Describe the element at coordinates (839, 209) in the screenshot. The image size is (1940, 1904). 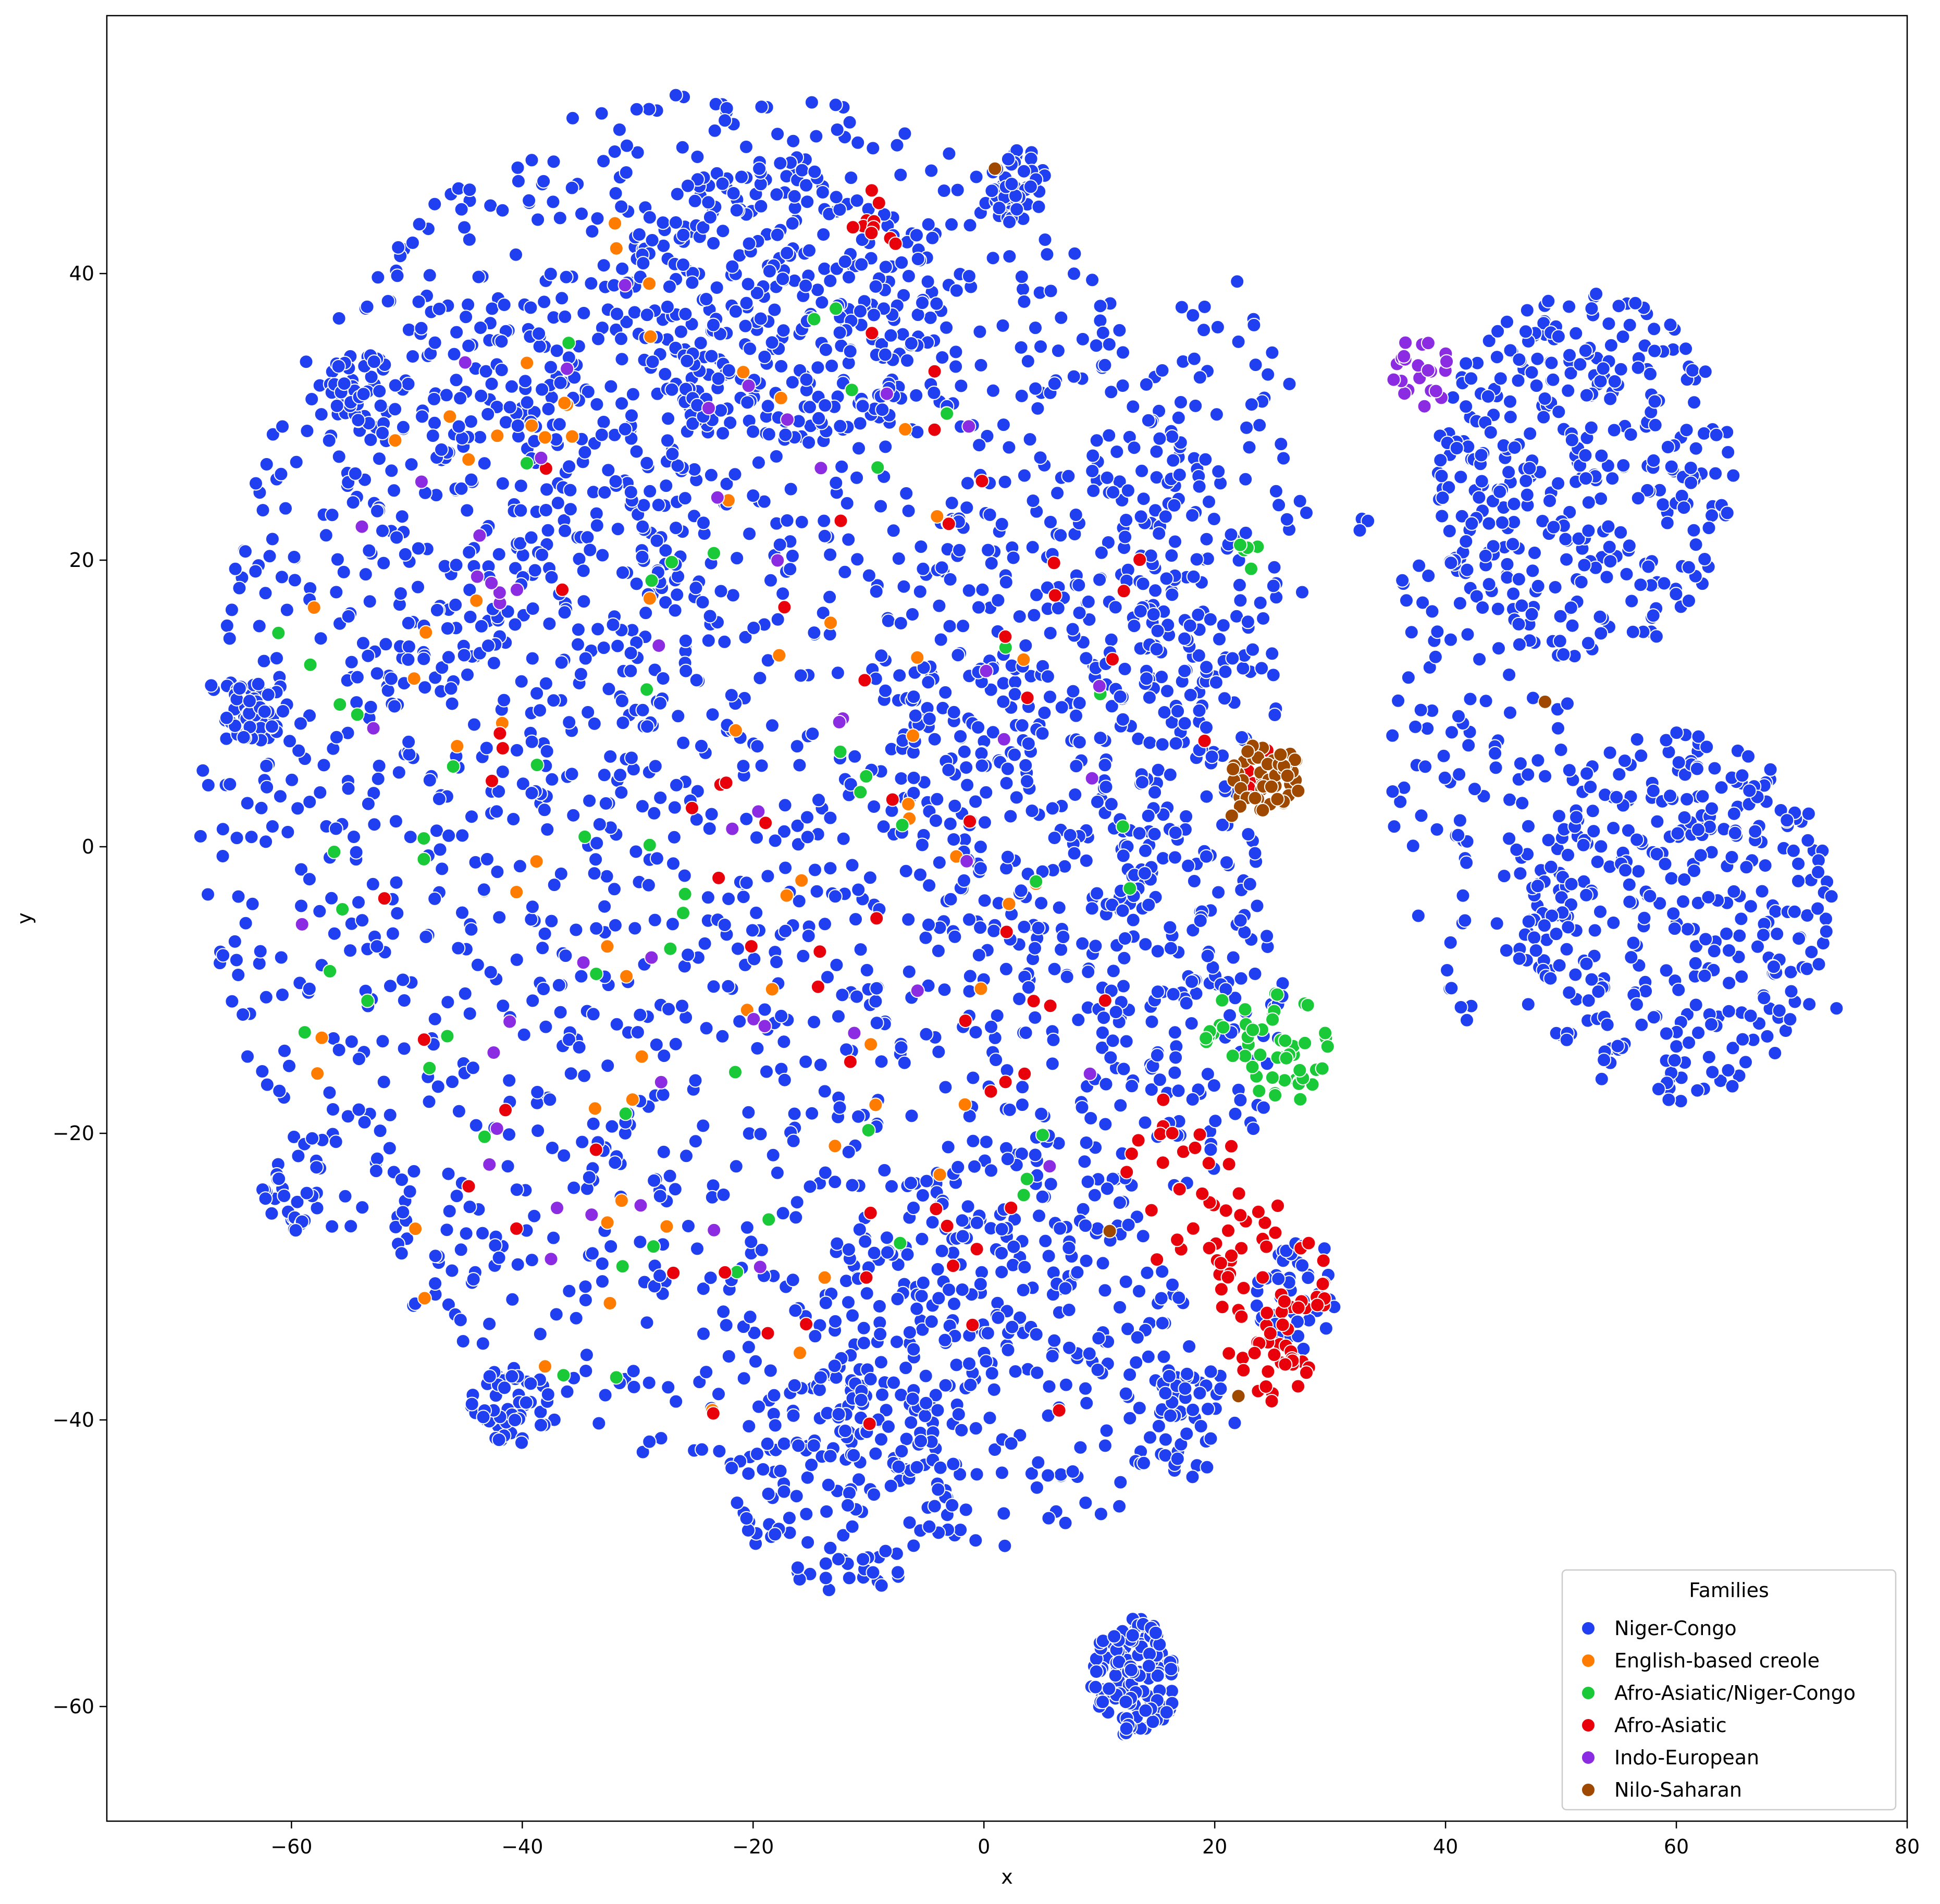
I see `point-niger-congo-1990` at that location.